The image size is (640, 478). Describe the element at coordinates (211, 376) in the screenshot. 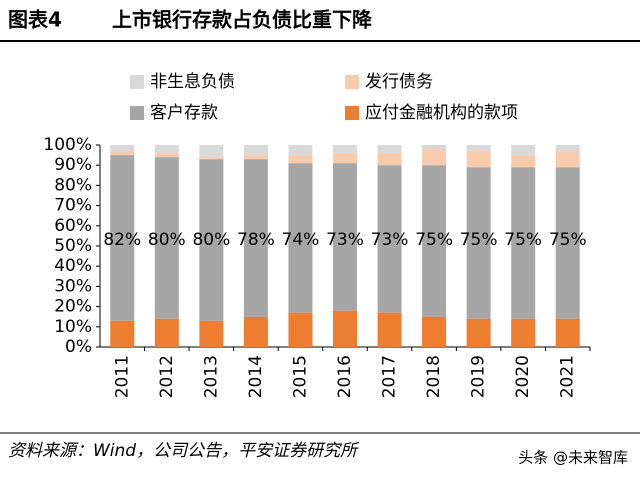

I see `x-tick-label: 2013` at that location.